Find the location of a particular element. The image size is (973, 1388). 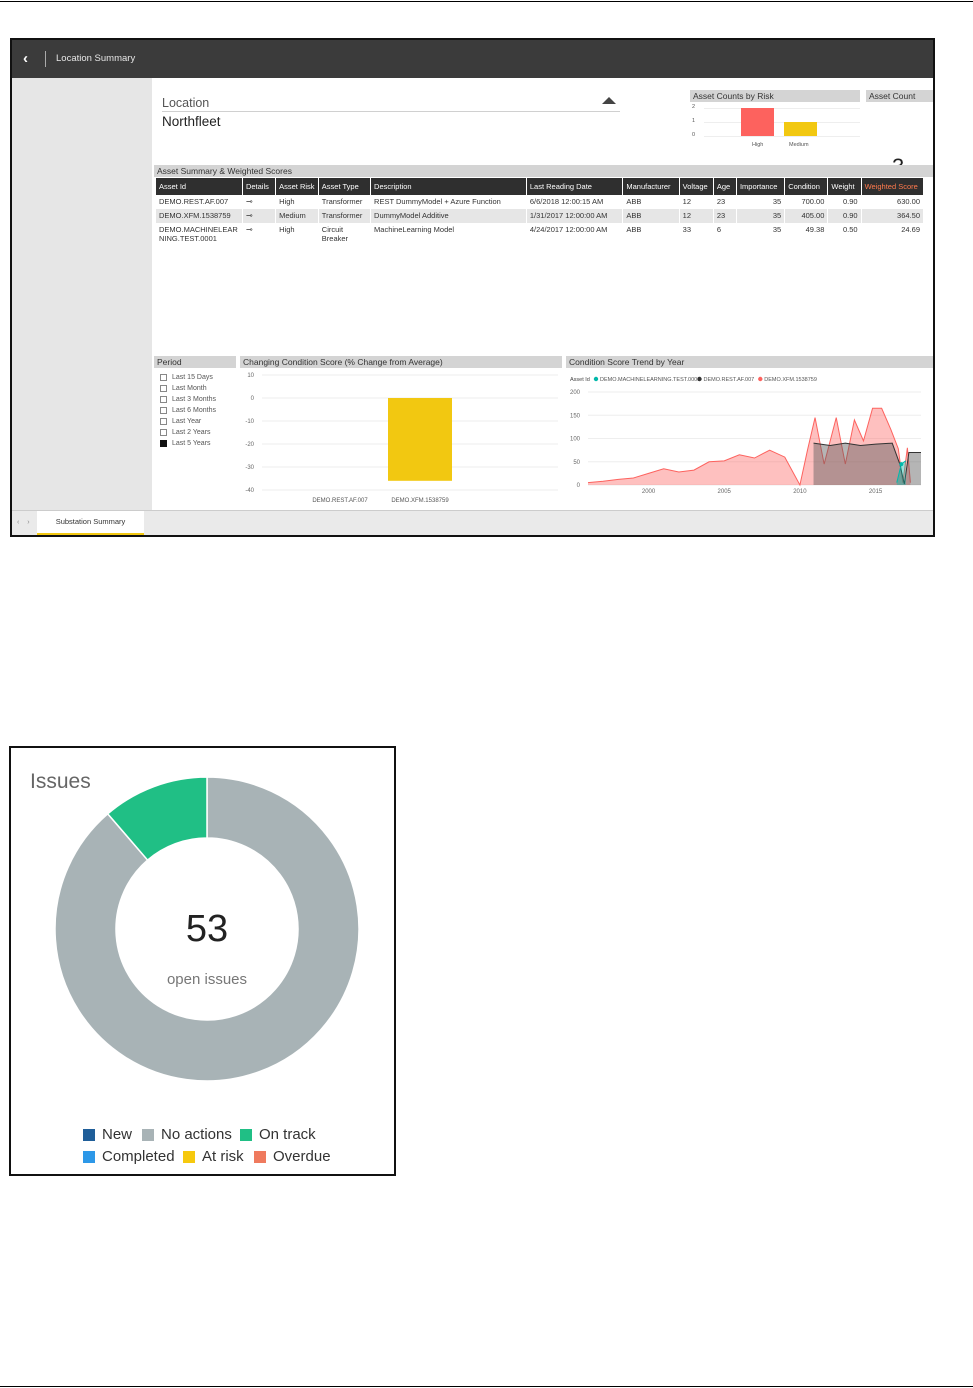

table-cell: 0.50 is located at coordinates (844, 234).